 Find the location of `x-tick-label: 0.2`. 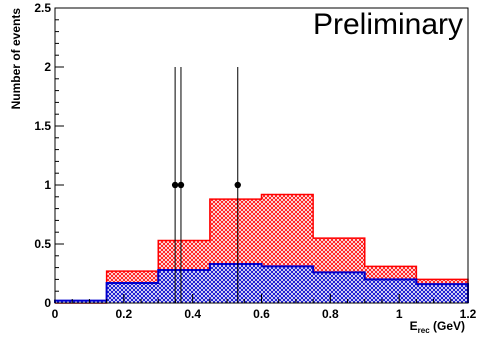

x-tick-label: 0.2 is located at coordinates (123, 314).